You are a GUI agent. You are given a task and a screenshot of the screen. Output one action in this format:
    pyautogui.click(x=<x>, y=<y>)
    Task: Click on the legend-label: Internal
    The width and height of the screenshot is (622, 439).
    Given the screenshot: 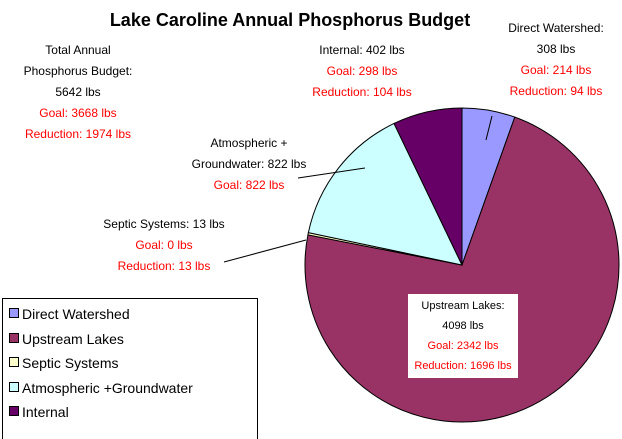 What is the action you would take?
    pyautogui.click(x=45, y=412)
    